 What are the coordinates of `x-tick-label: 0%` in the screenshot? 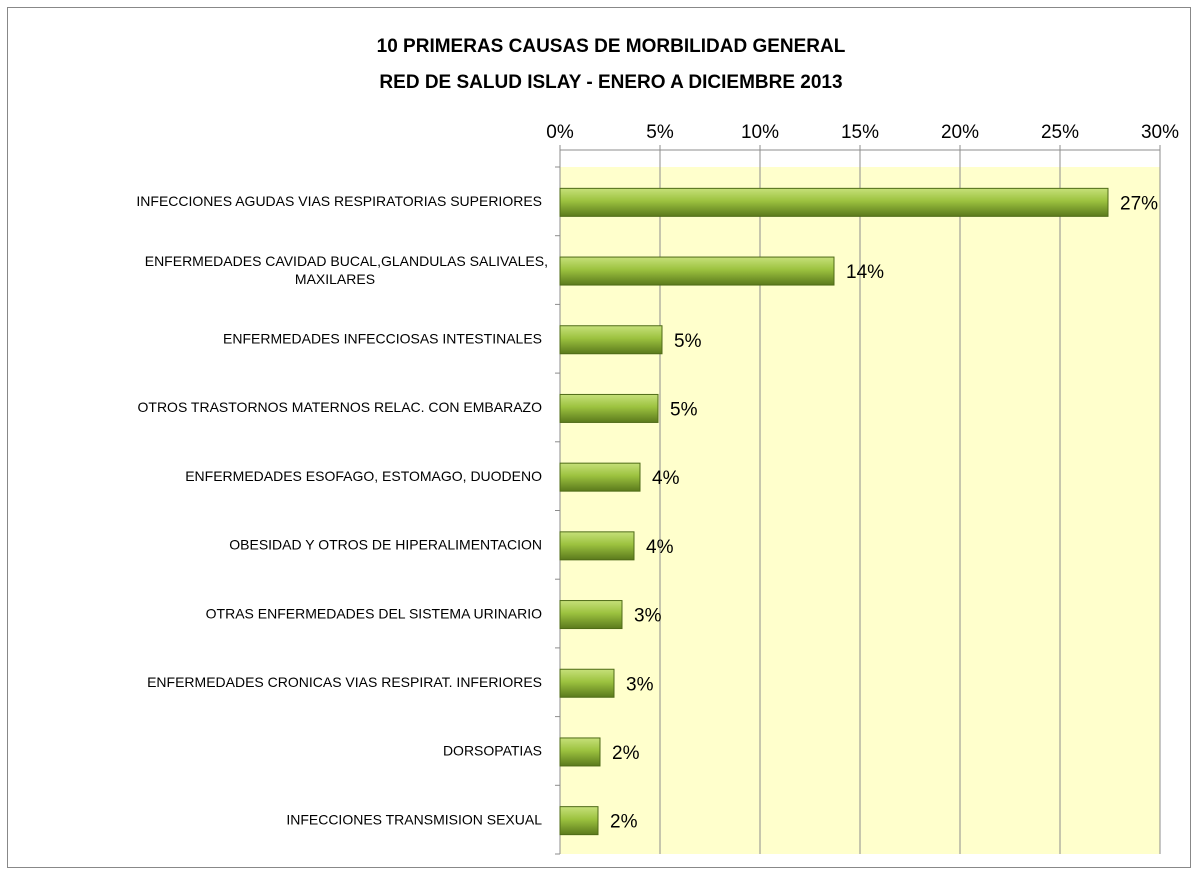 It's located at (560, 132).